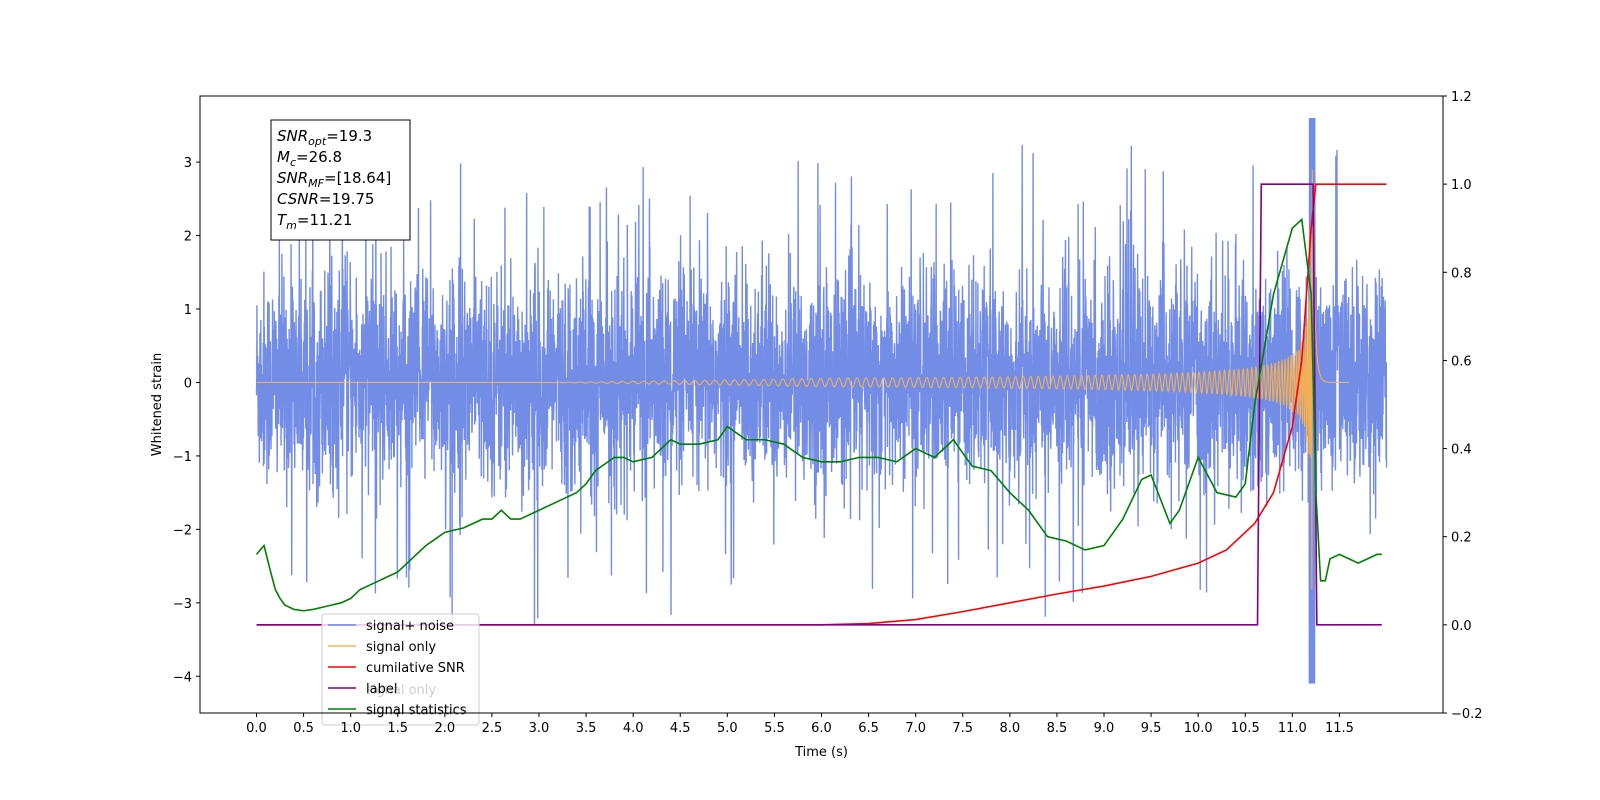 The image size is (1600, 800). What do you see at coordinates (1245, 728) in the screenshot?
I see `x-tick-label: 10.5` at bounding box center [1245, 728].